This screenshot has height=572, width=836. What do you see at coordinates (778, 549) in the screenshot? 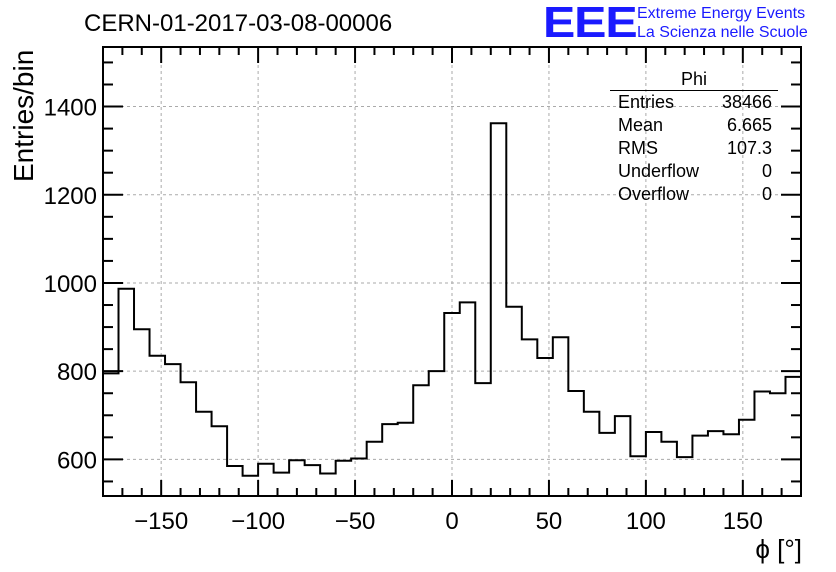
I see `x-axis-label: ϕ [°]` at bounding box center [778, 549].